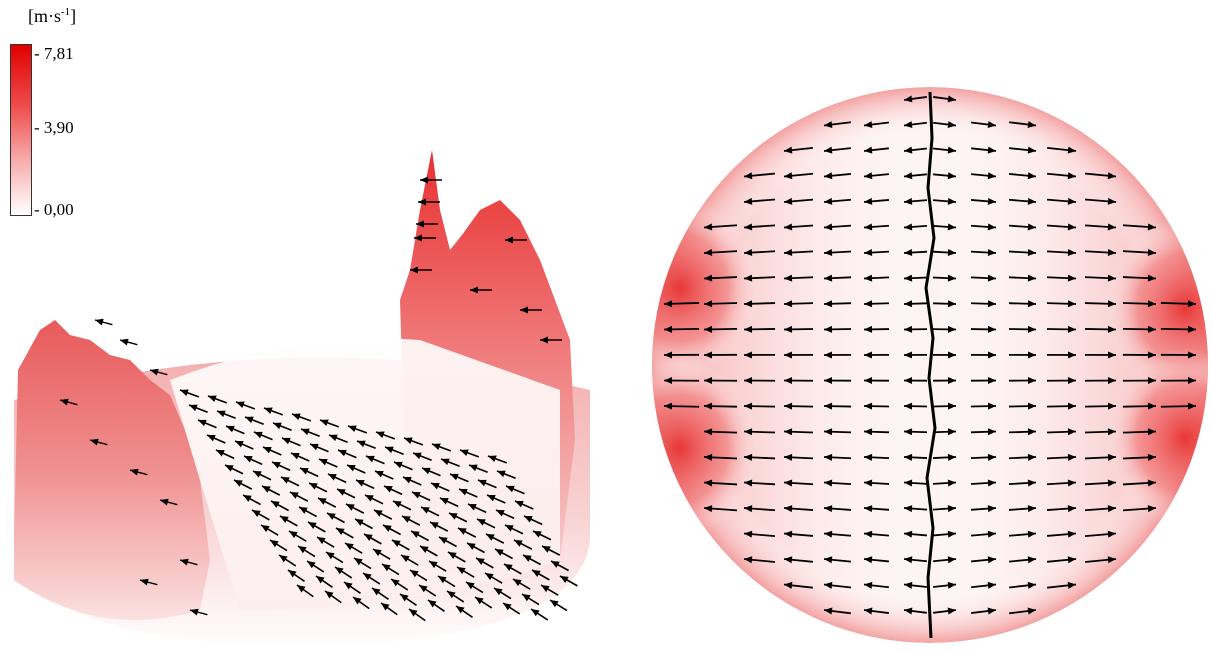 Image resolution: width=1212 pixels, height=651 pixels. What do you see at coordinates (365, 474) in the screenshot?
I see `floor-plane` at bounding box center [365, 474].